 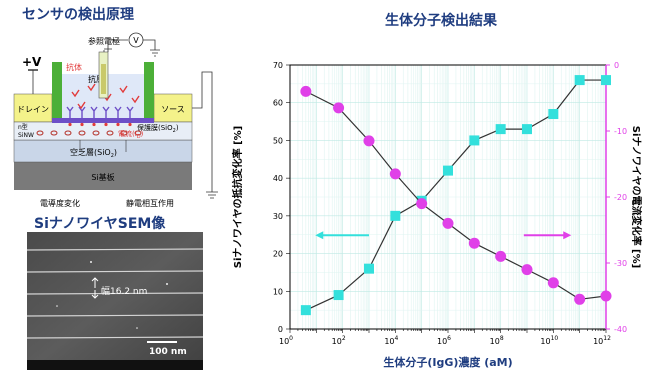 What do you see at coordinates (339, 340) in the screenshot?
I see `x-tick-label: 10²` at bounding box center [339, 340].